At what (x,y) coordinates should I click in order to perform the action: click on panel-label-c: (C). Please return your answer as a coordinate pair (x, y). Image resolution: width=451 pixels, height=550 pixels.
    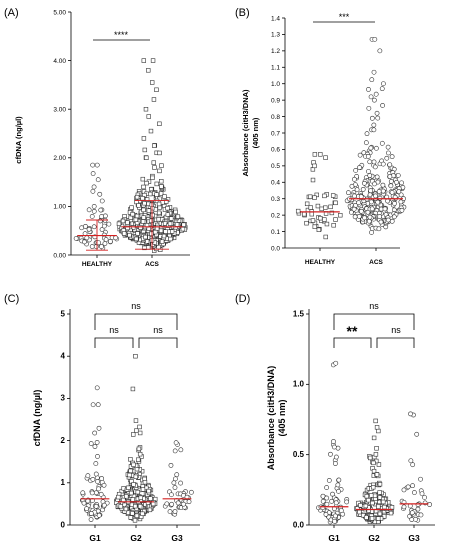
    Looking at the image, I should click on (11, 299).